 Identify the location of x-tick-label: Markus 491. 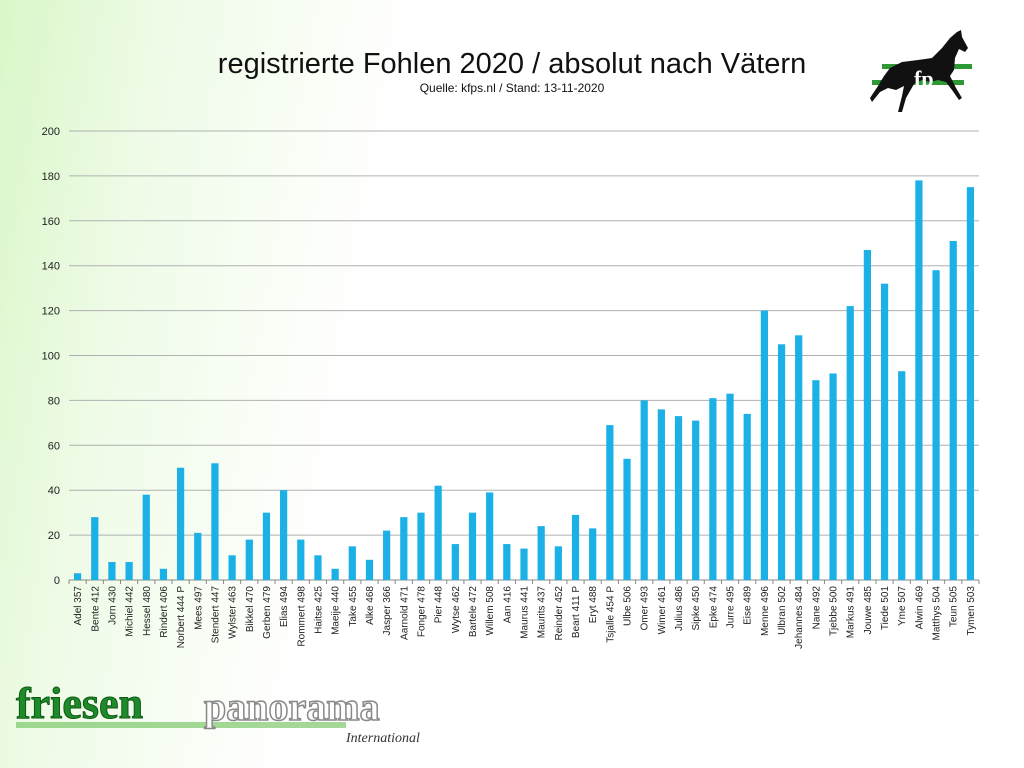
(851, 612).